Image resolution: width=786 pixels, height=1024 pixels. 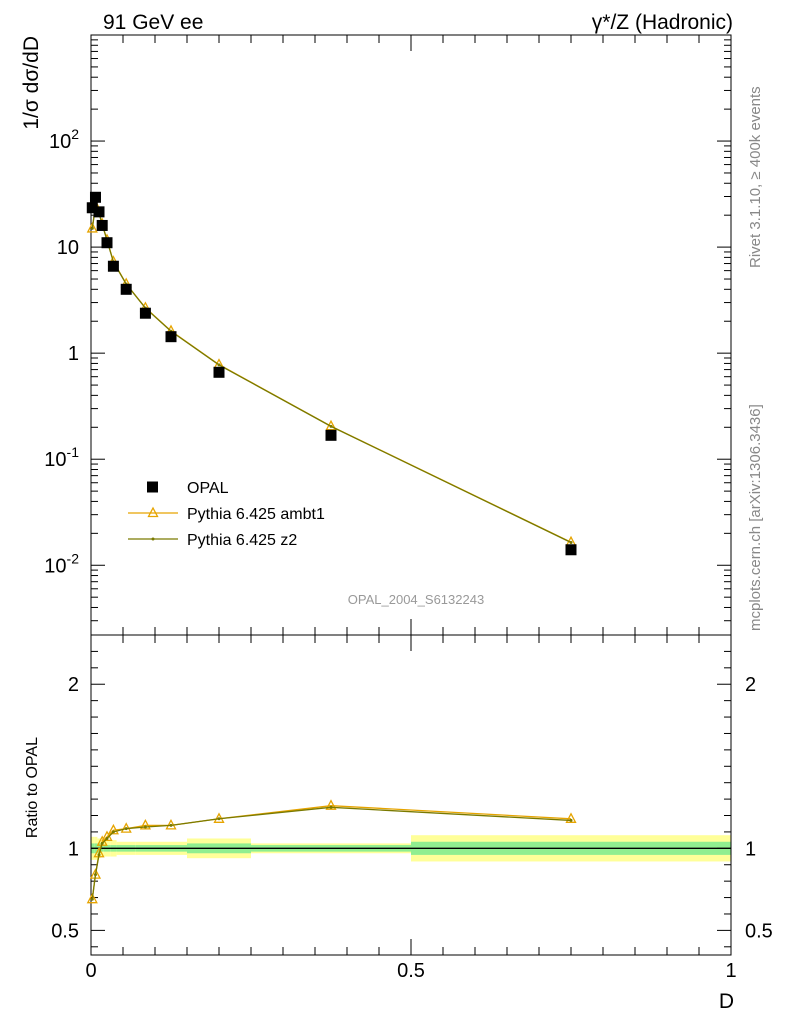 I want to click on y-tick-label: 10, so click(x=68, y=248).